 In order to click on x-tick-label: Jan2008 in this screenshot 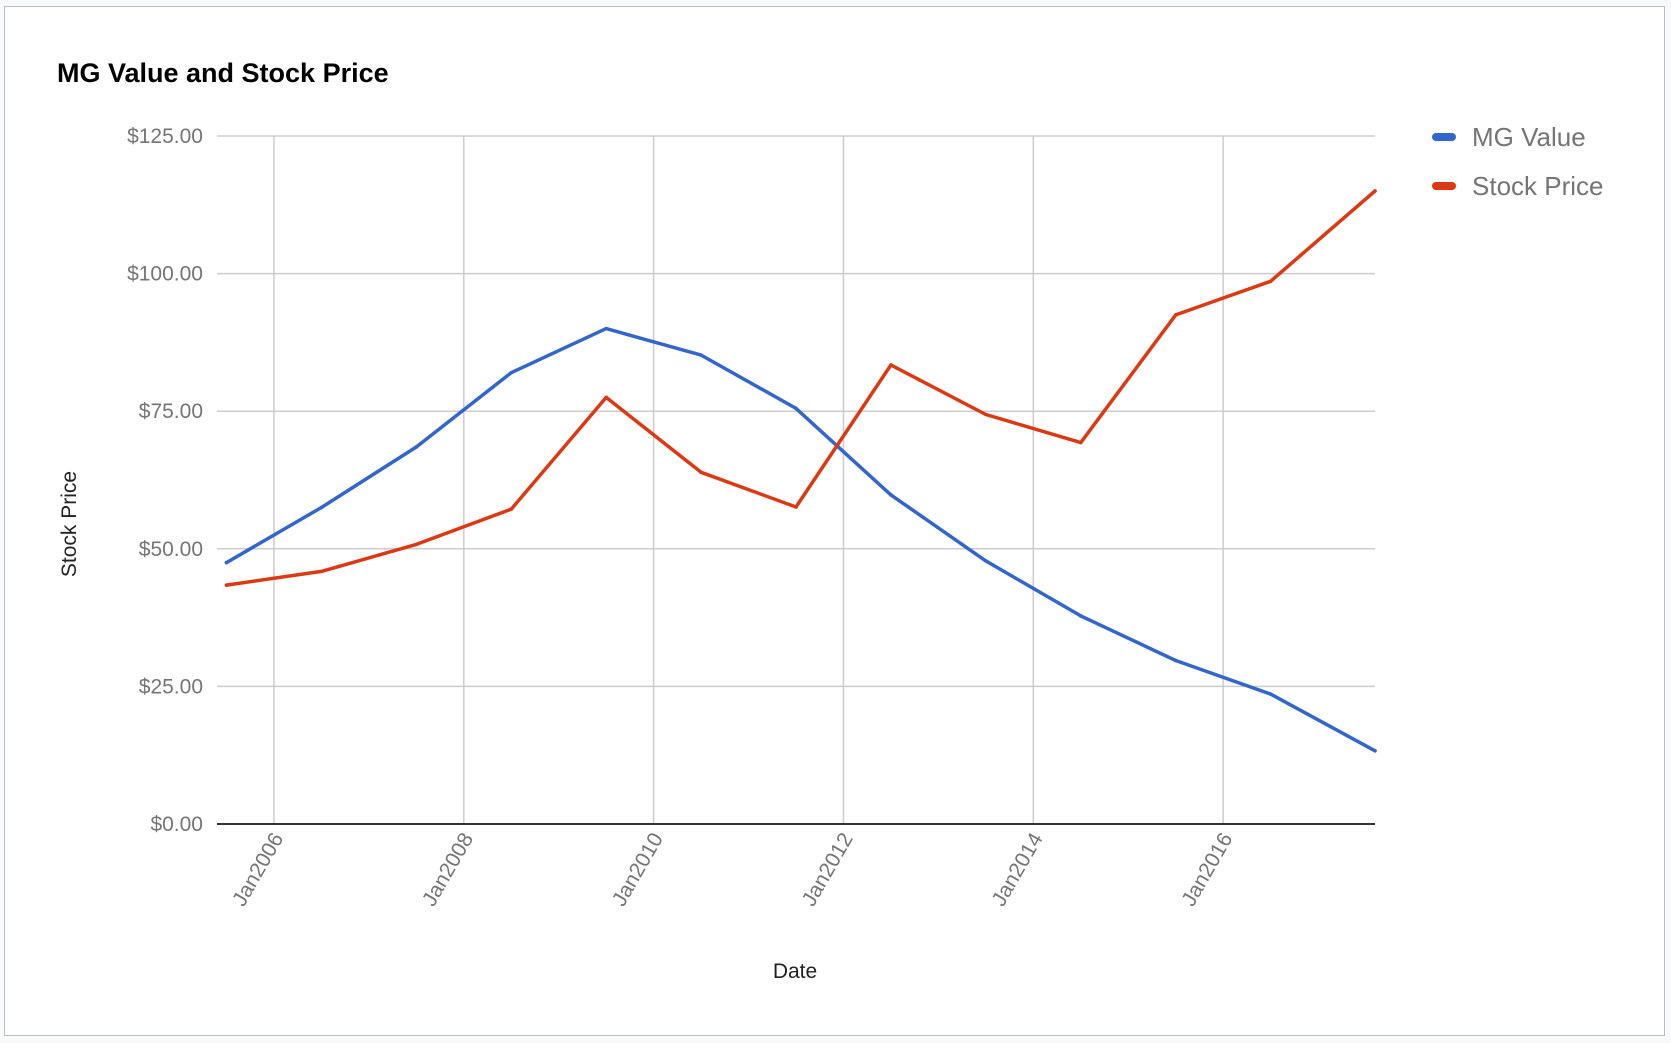, I will do `click(448, 869)`.